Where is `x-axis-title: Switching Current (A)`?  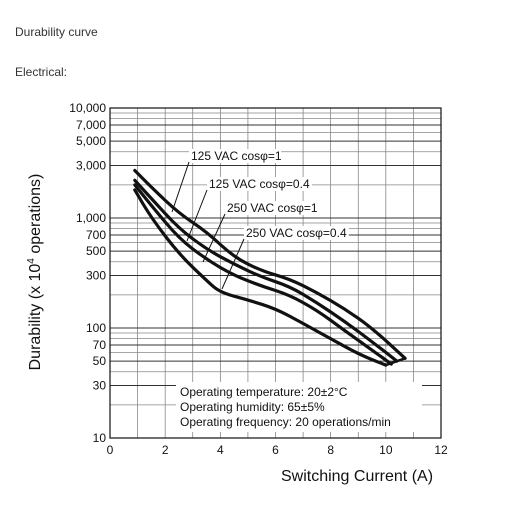
x-axis-title: Switching Current (A) is located at coordinates (357, 476).